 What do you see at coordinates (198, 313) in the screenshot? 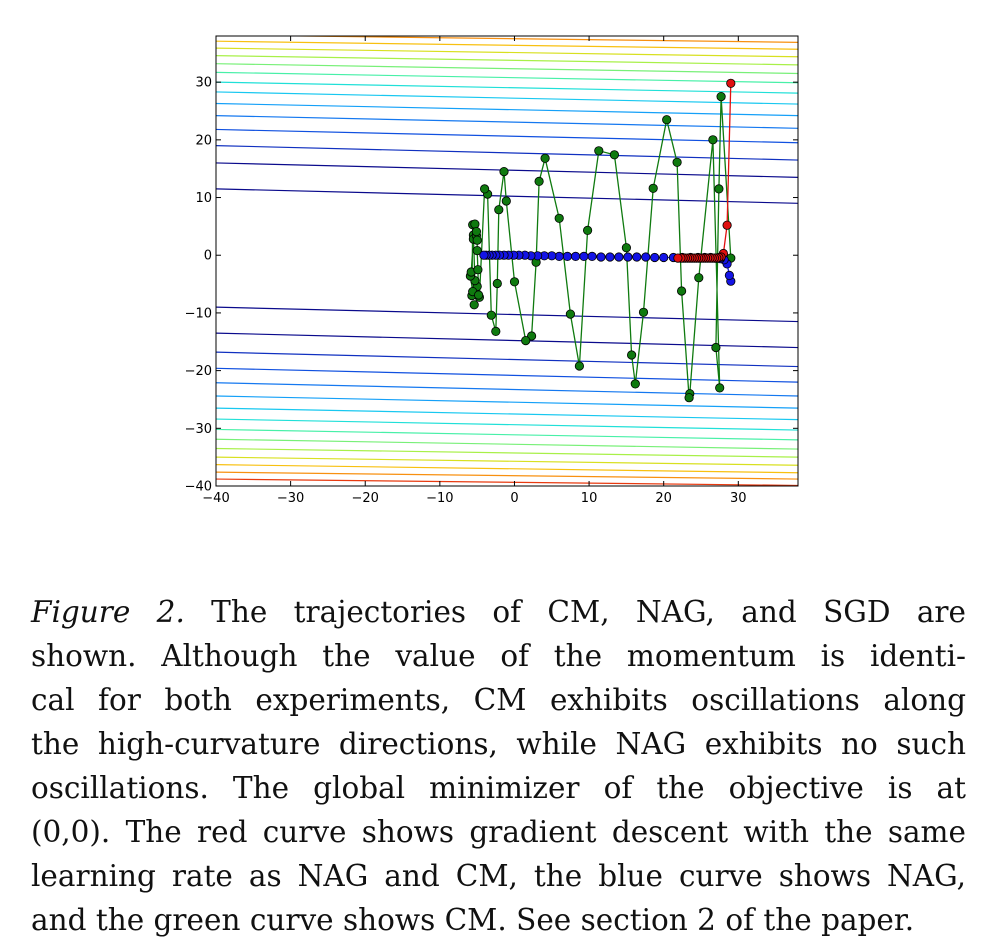
I see `y-tick-label: −10` at bounding box center [198, 313].